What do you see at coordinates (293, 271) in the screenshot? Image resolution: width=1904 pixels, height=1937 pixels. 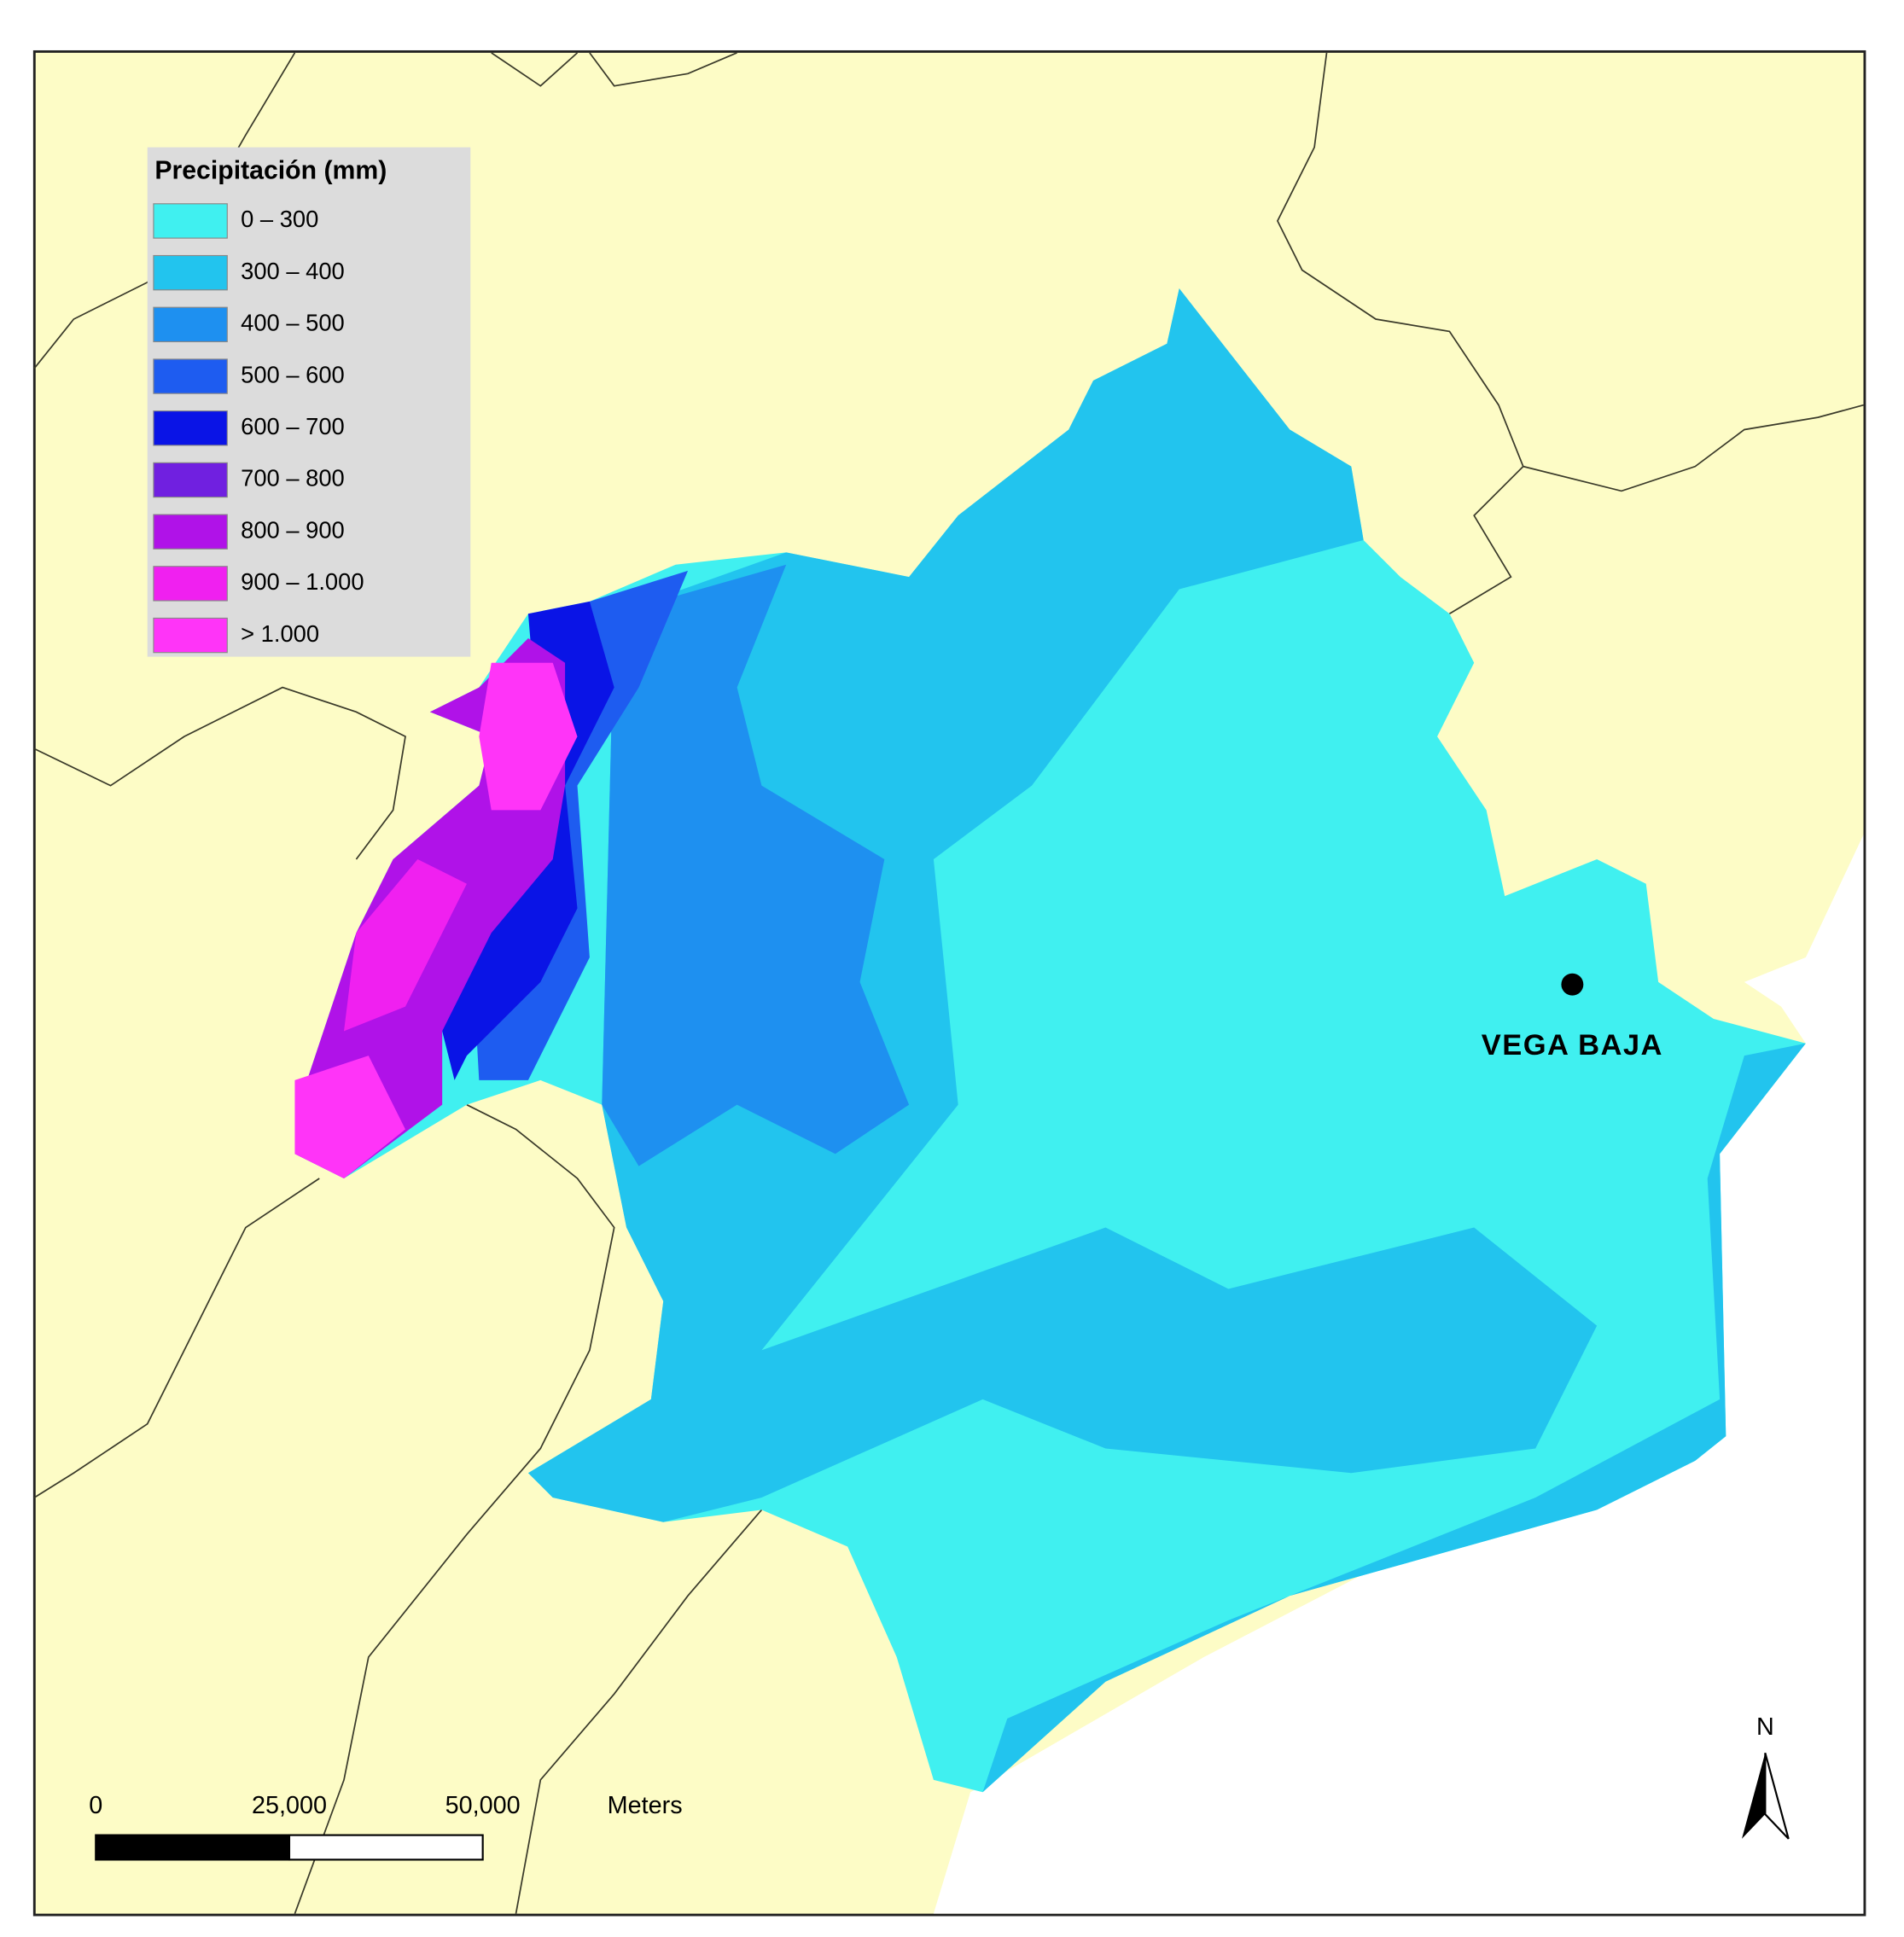 I see `legend-label: 300 – 400` at bounding box center [293, 271].